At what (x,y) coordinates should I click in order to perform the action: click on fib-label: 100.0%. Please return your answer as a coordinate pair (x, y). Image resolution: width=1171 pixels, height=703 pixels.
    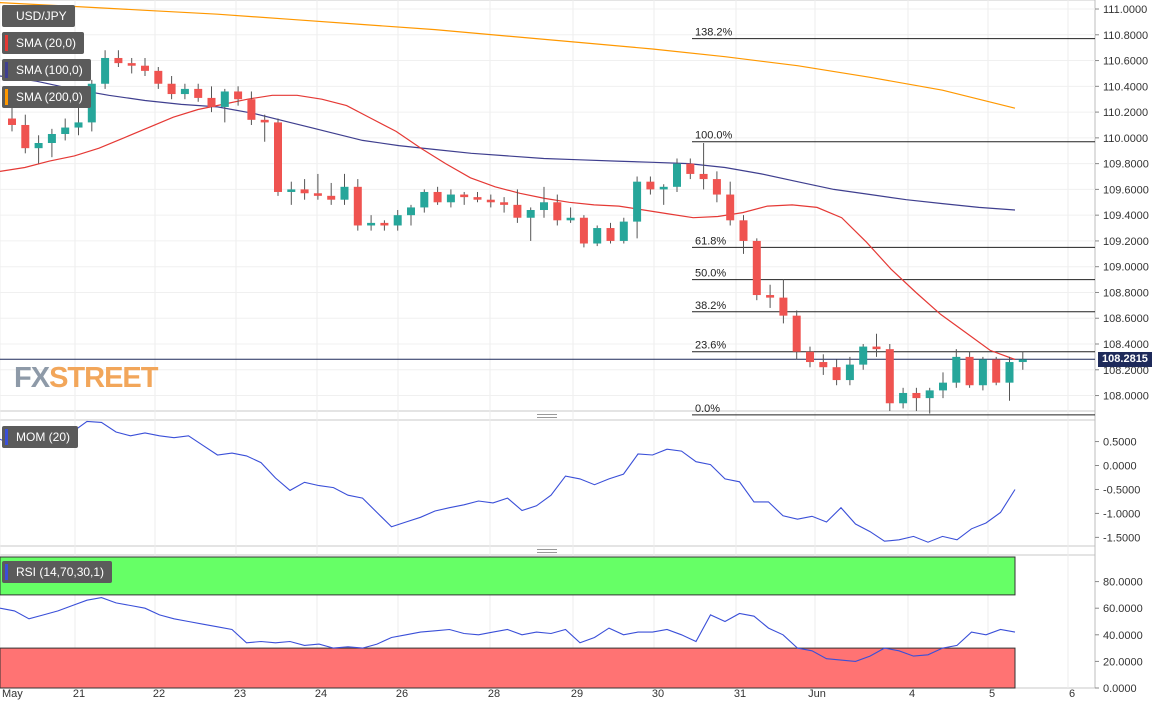
    Looking at the image, I should click on (714, 136).